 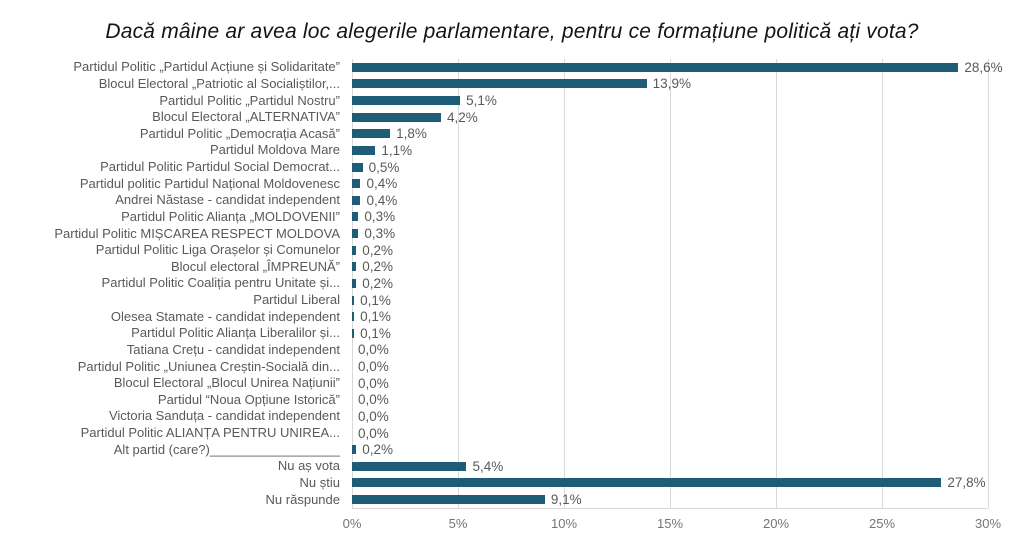 What do you see at coordinates (380, 234) in the screenshot?
I see `value-label: 0,3%` at bounding box center [380, 234].